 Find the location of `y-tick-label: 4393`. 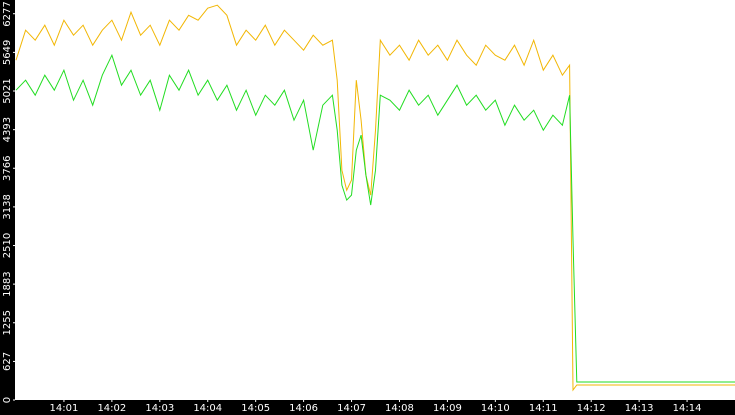

y-tick-label: 4393 is located at coordinates (7, 129).